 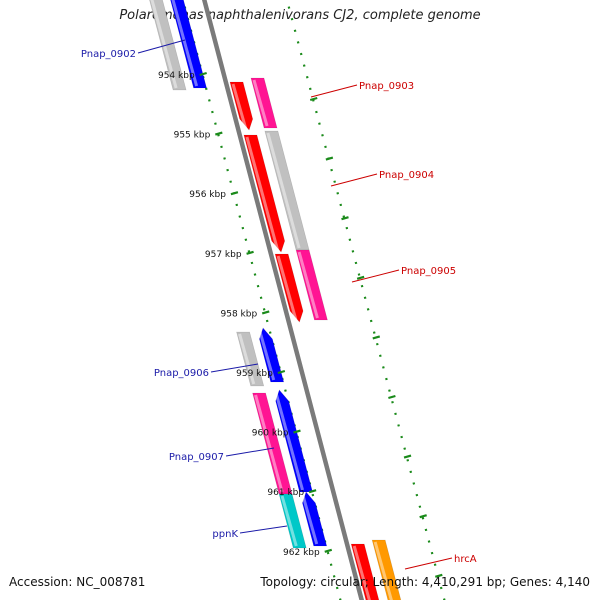 I want to click on gene-label-pnap_0904: Pnap_0904, so click(x=406, y=175).